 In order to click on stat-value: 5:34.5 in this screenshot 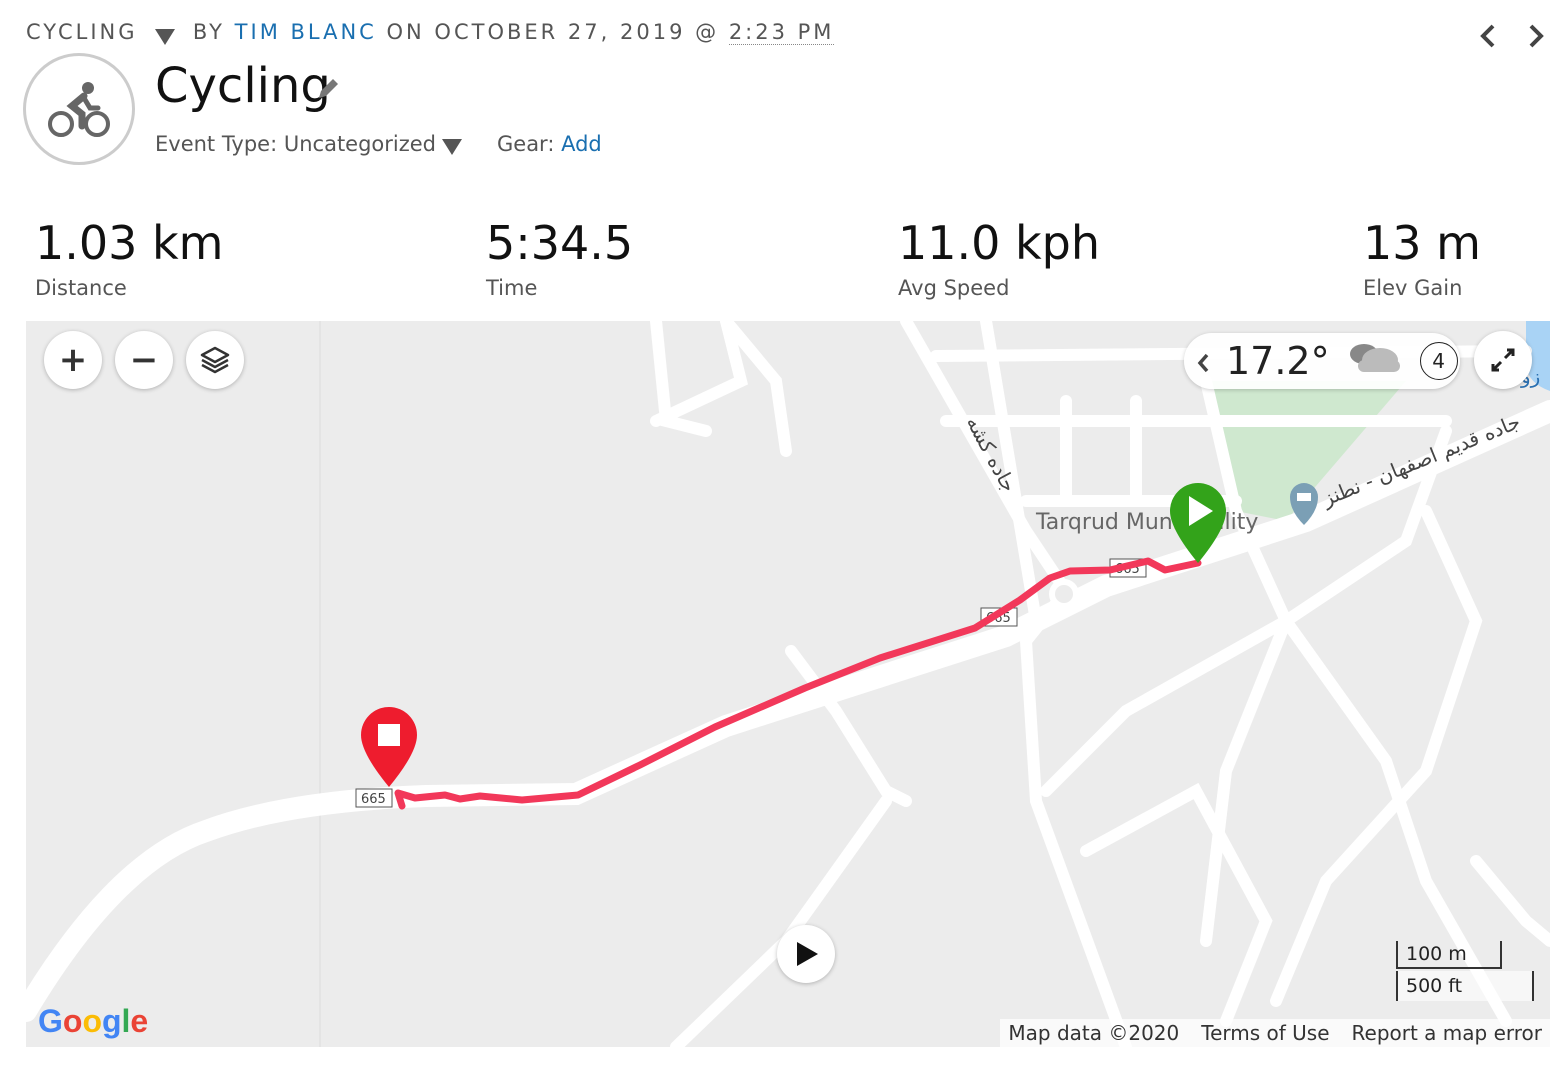, I will do `click(560, 243)`.